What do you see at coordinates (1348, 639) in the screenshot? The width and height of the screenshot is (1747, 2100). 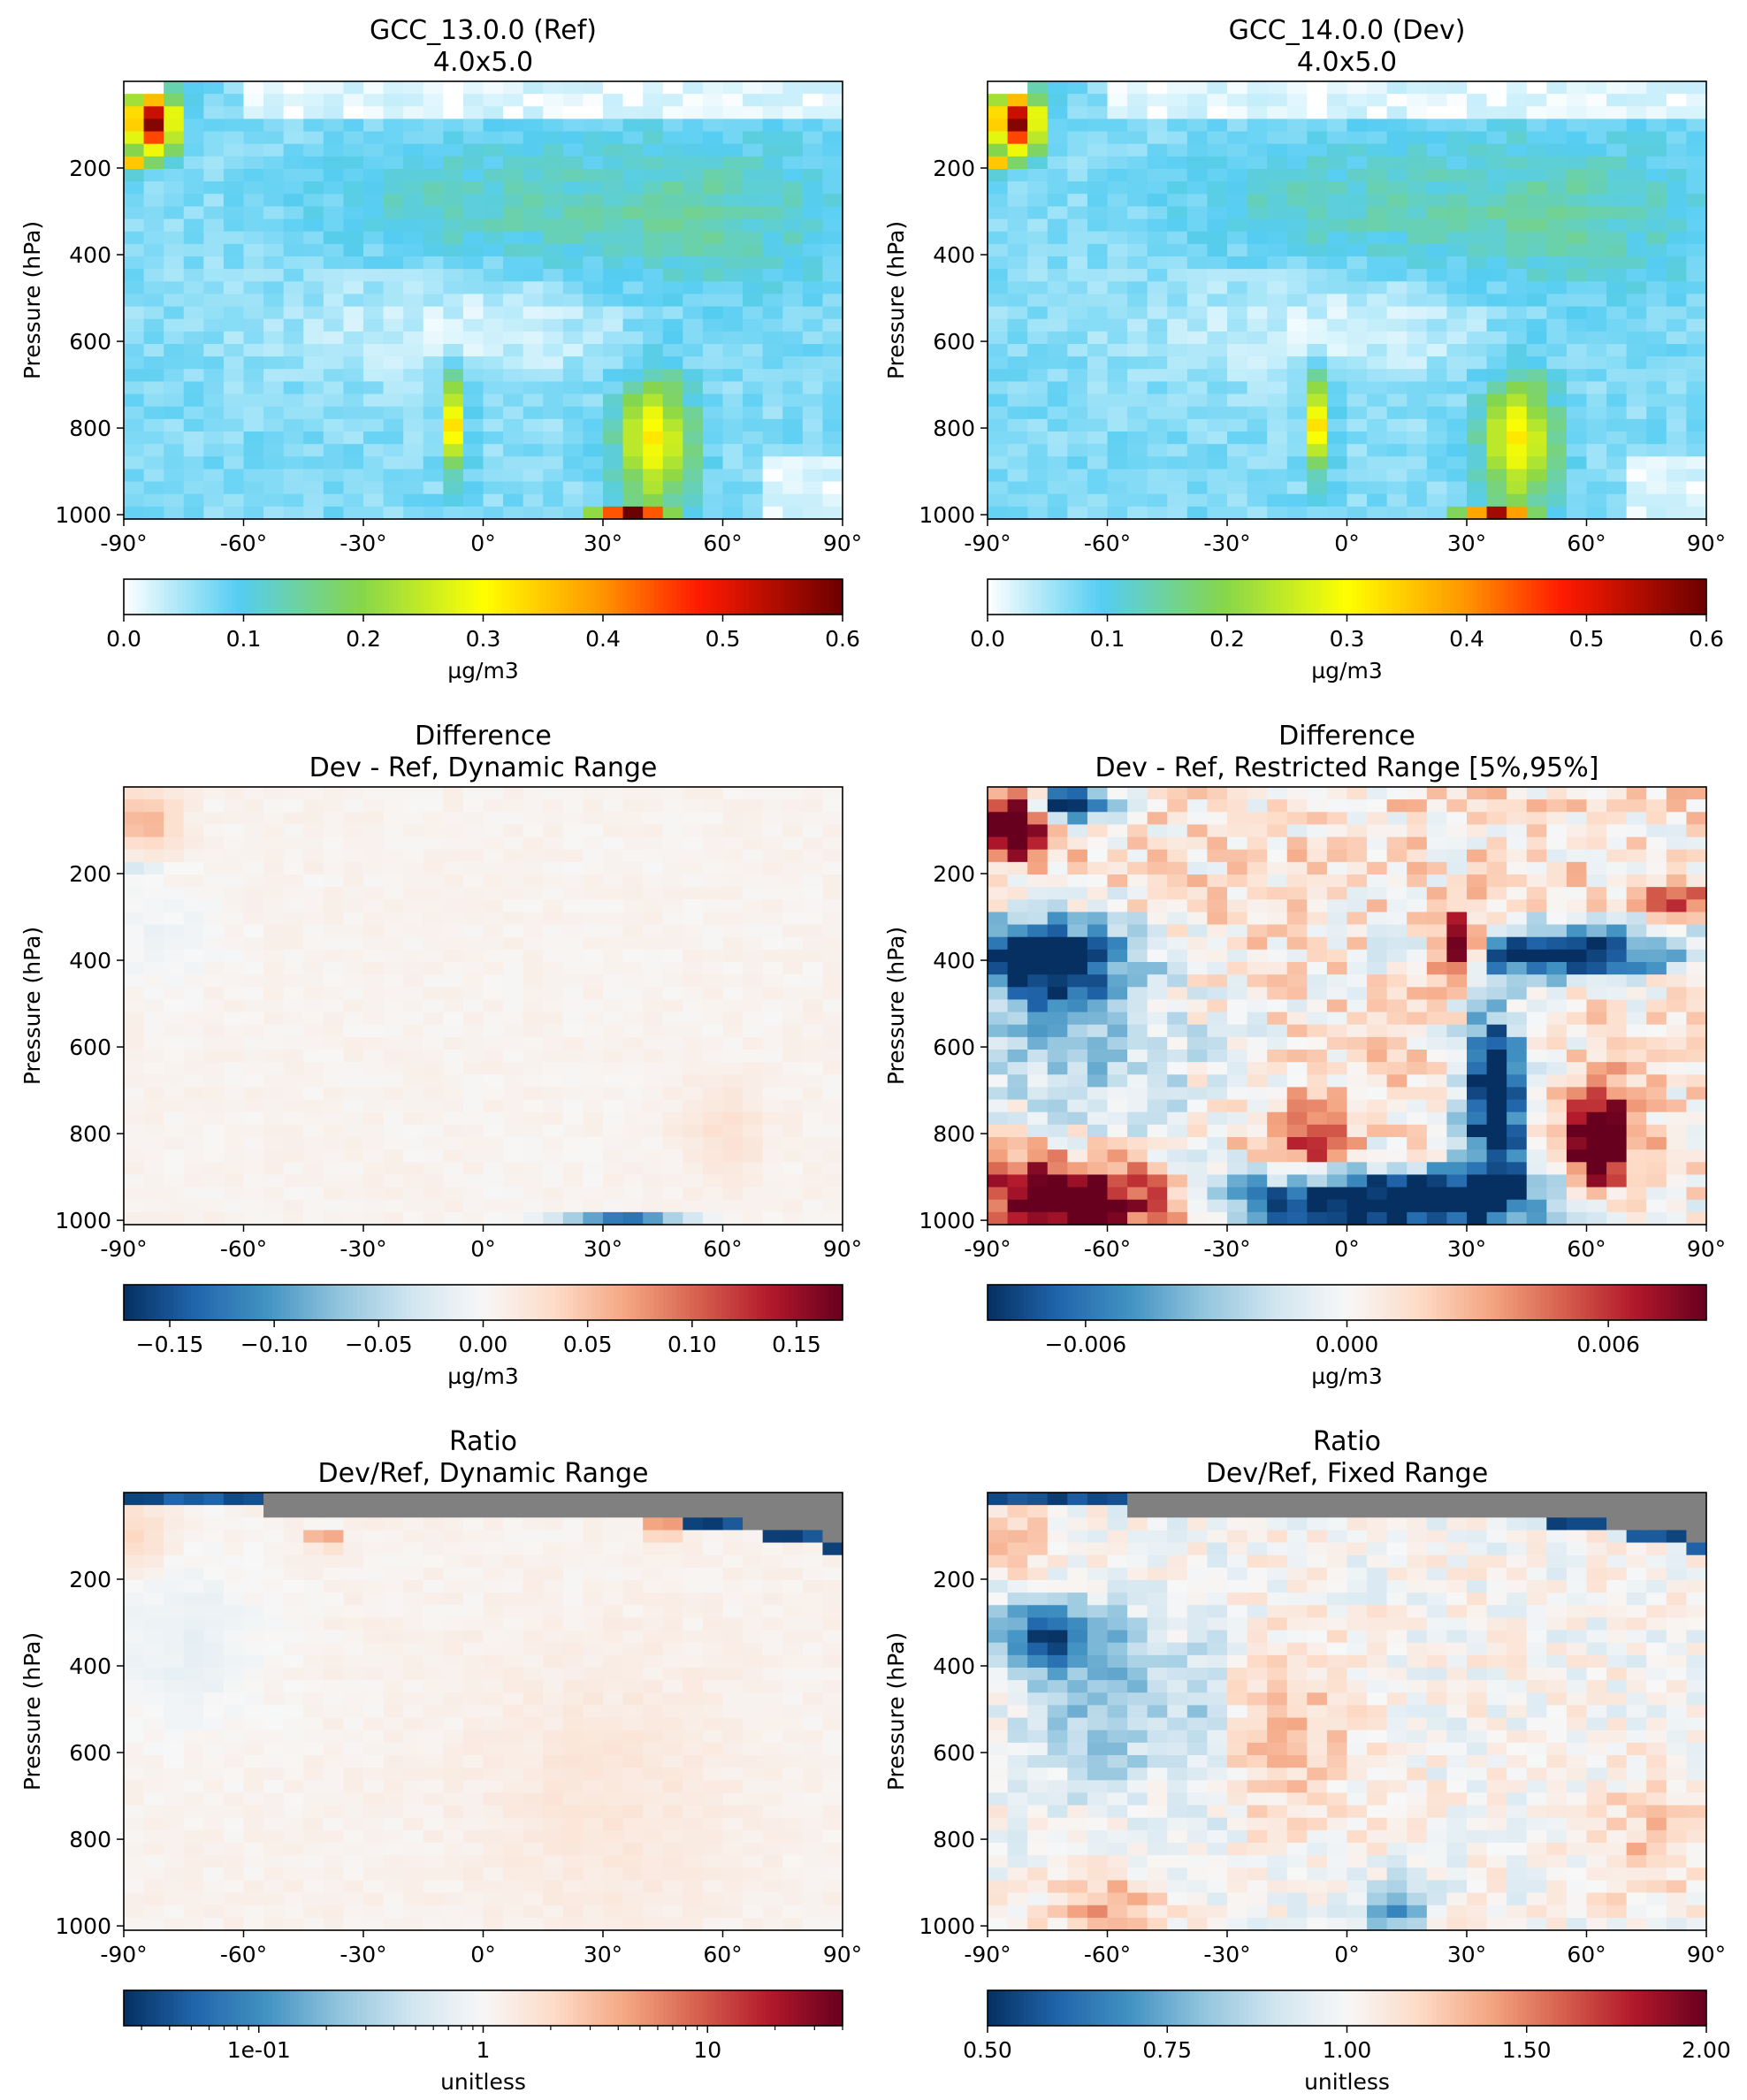 I see `colorbar-tick-label: 0.3` at bounding box center [1348, 639].